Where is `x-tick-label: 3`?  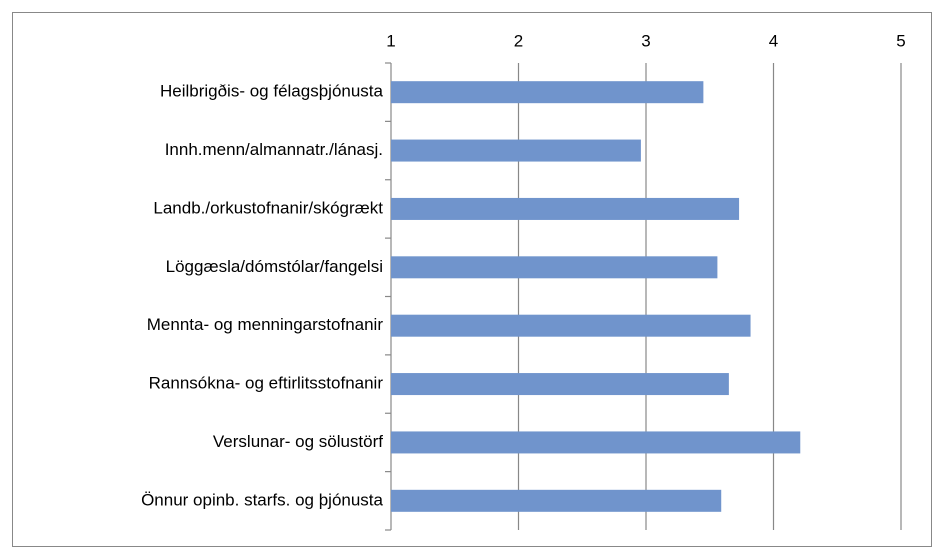 x-tick-label: 3 is located at coordinates (645, 40).